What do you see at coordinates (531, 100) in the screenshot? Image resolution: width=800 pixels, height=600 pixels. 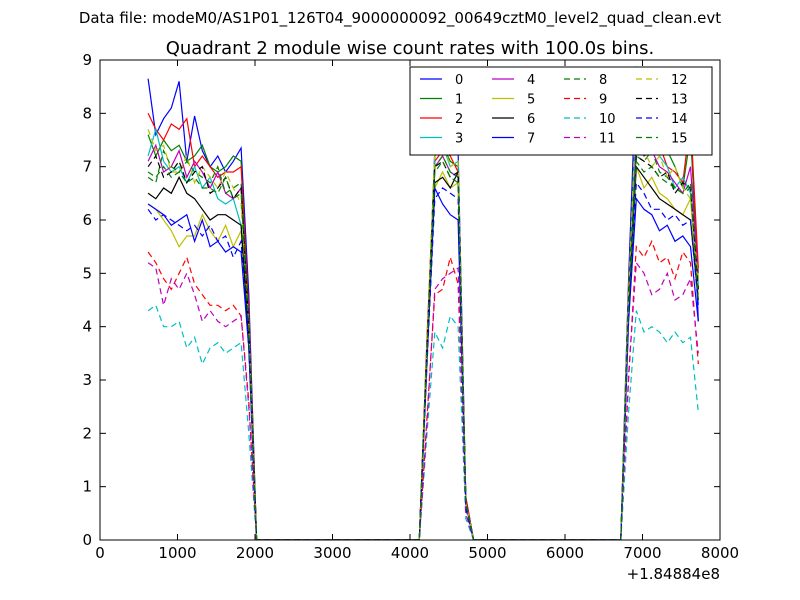 I see `legend-label-5: 5` at bounding box center [531, 100].